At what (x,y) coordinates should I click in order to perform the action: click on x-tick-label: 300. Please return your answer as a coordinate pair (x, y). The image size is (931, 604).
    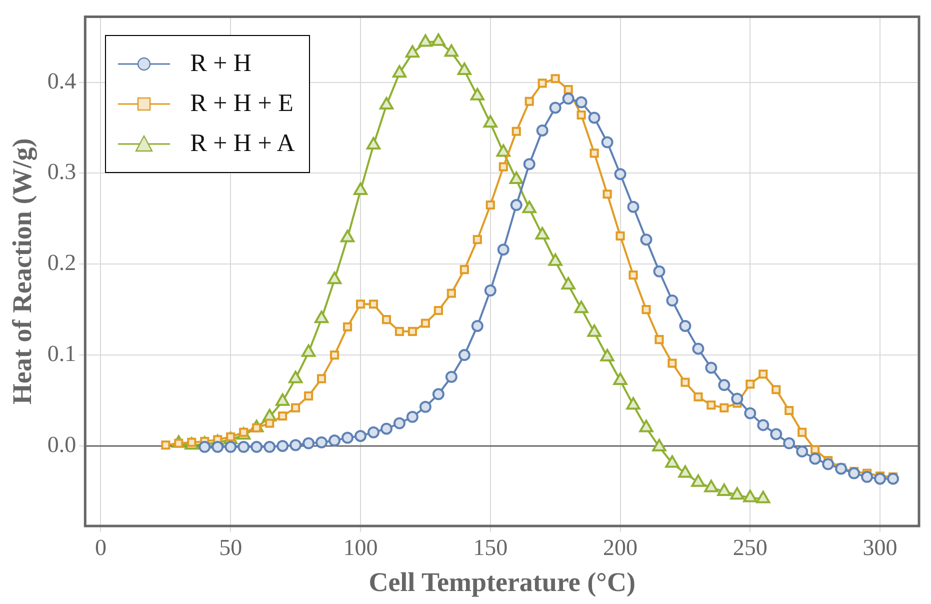
    Looking at the image, I should click on (880, 547).